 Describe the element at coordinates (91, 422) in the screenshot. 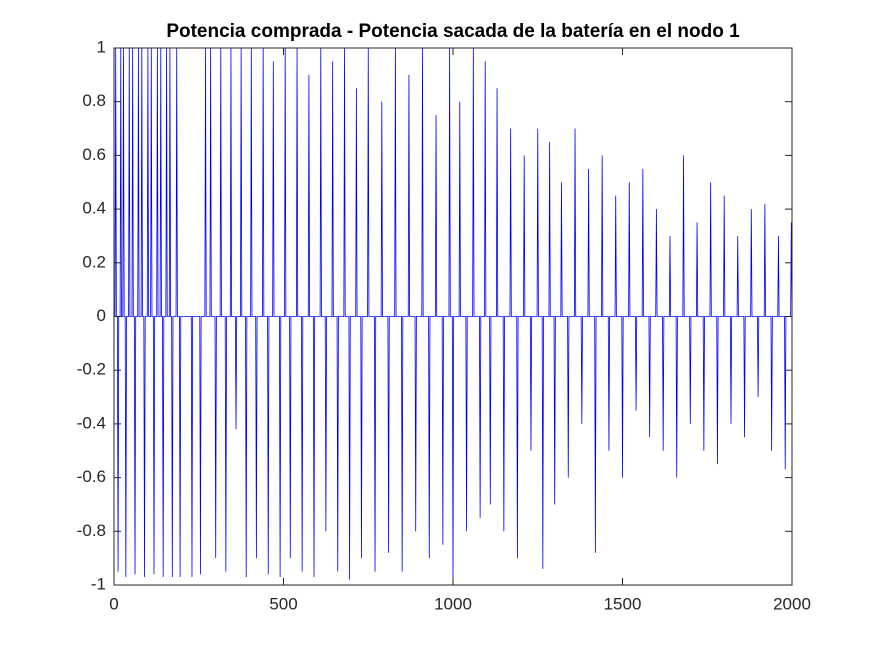

I see `y-tick-label: -0.4` at that location.